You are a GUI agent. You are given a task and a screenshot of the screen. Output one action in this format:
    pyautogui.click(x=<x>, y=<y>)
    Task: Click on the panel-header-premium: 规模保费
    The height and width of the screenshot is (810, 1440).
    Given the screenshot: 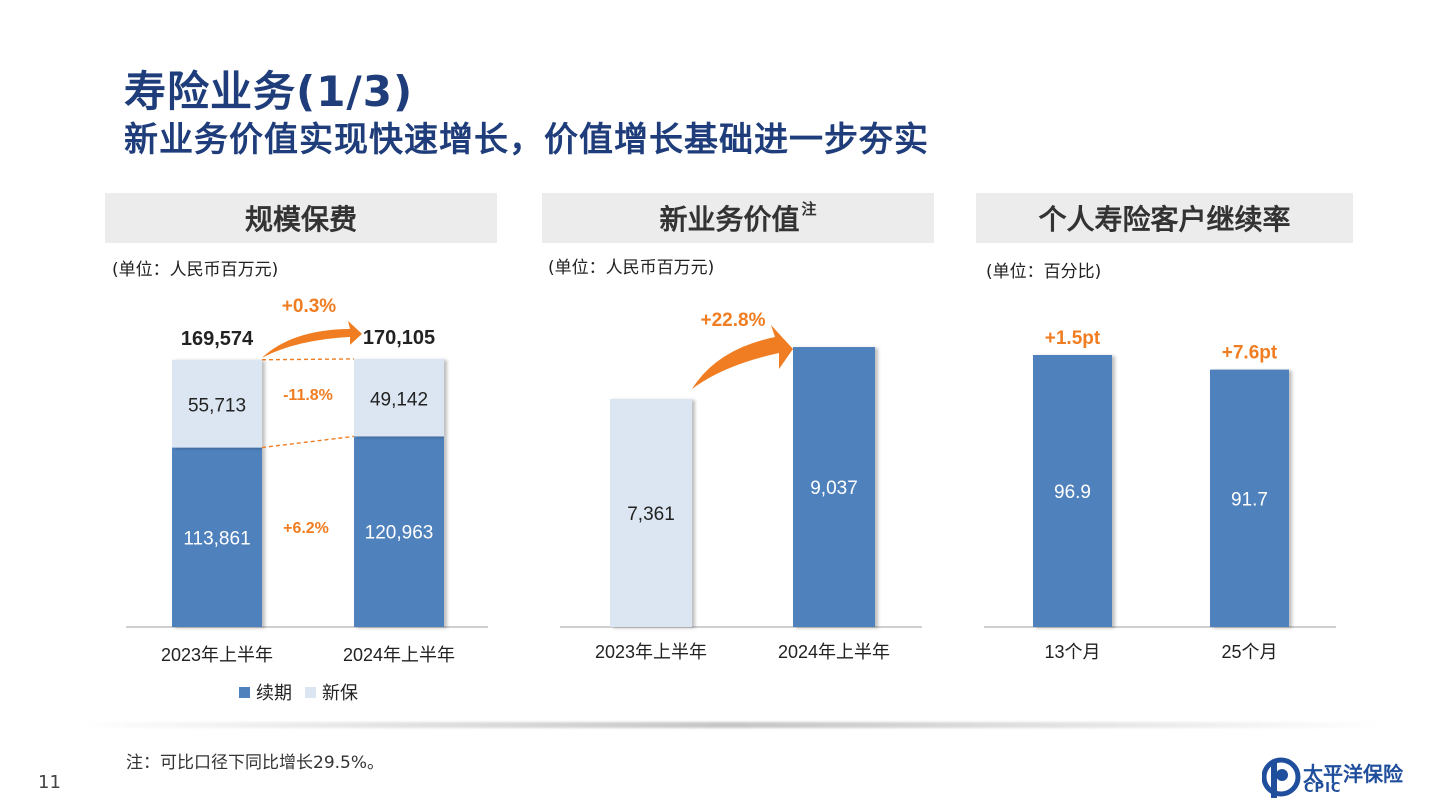 What is the action you would take?
    pyautogui.click(x=301, y=218)
    